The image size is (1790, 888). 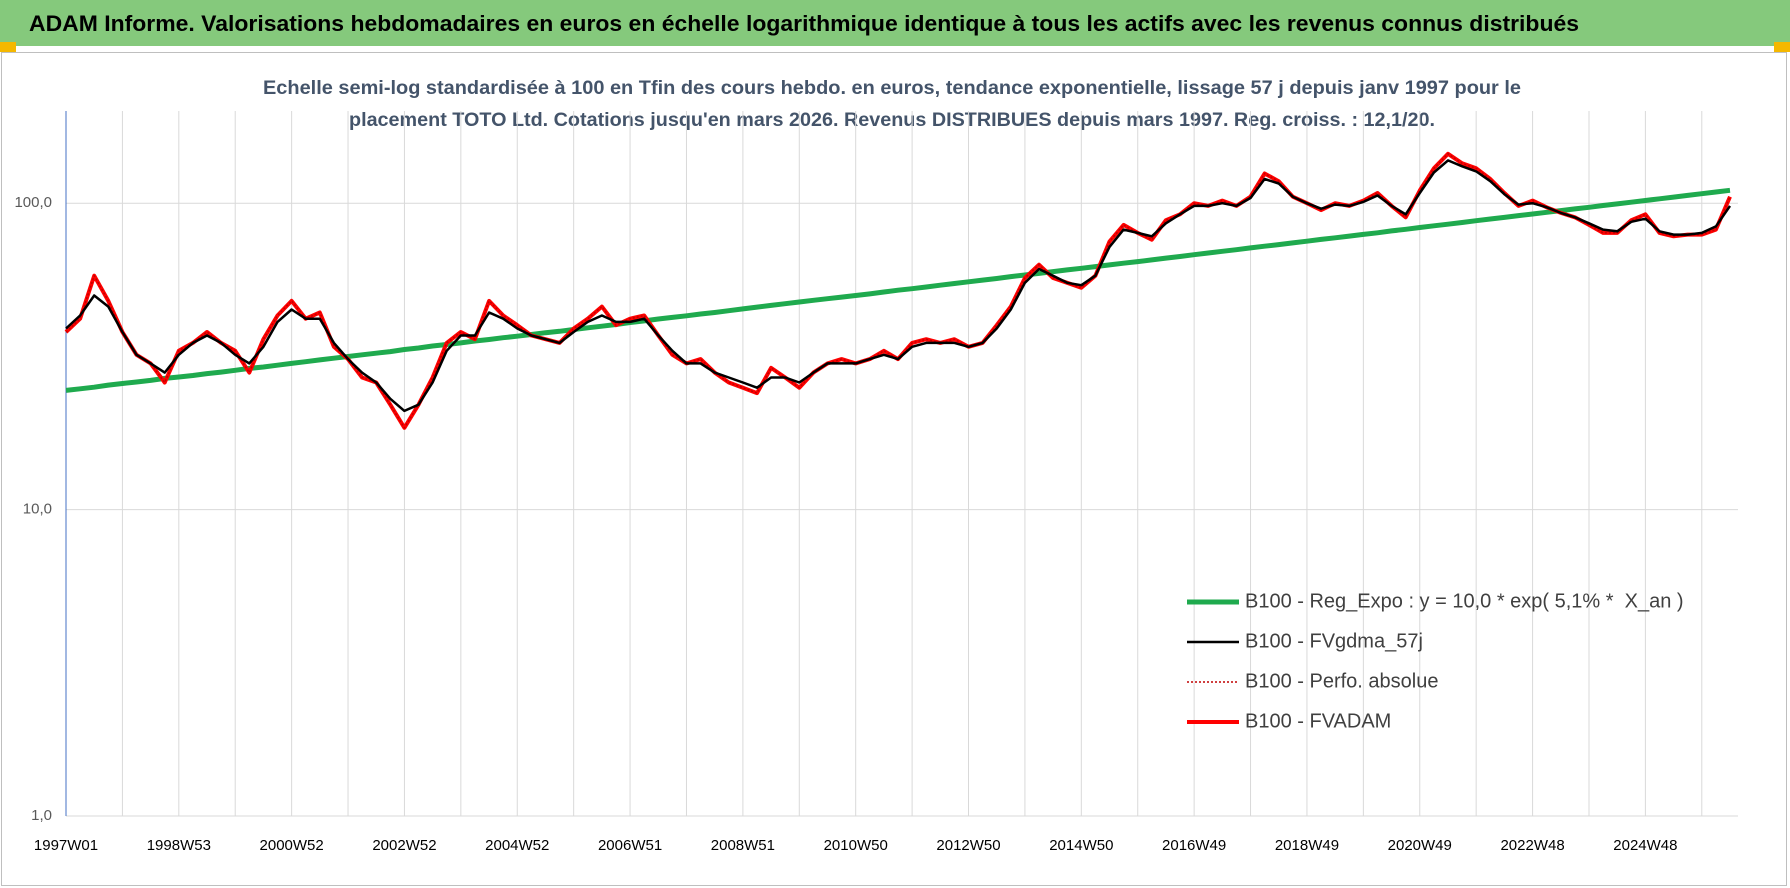 What do you see at coordinates (292, 845) in the screenshot?
I see `x-tick-label: 2000W52` at bounding box center [292, 845].